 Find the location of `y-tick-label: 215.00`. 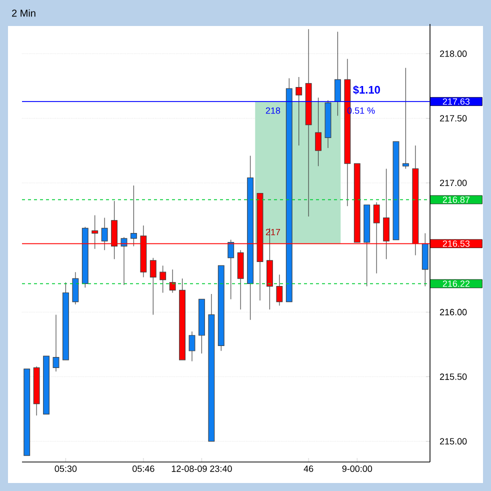

y-tick-label: 215.00 is located at coordinates (453, 441).